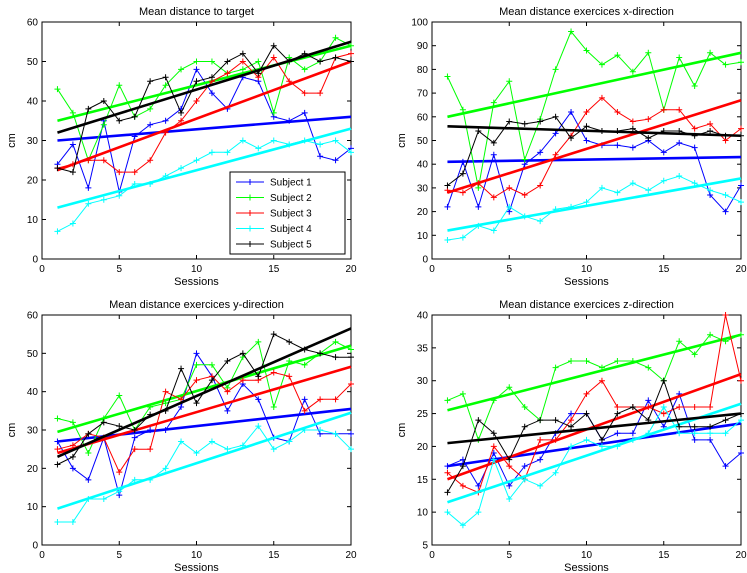  Describe the element at coordinates (250, 197) in the screenshot. I see `legend-marker` at that location.